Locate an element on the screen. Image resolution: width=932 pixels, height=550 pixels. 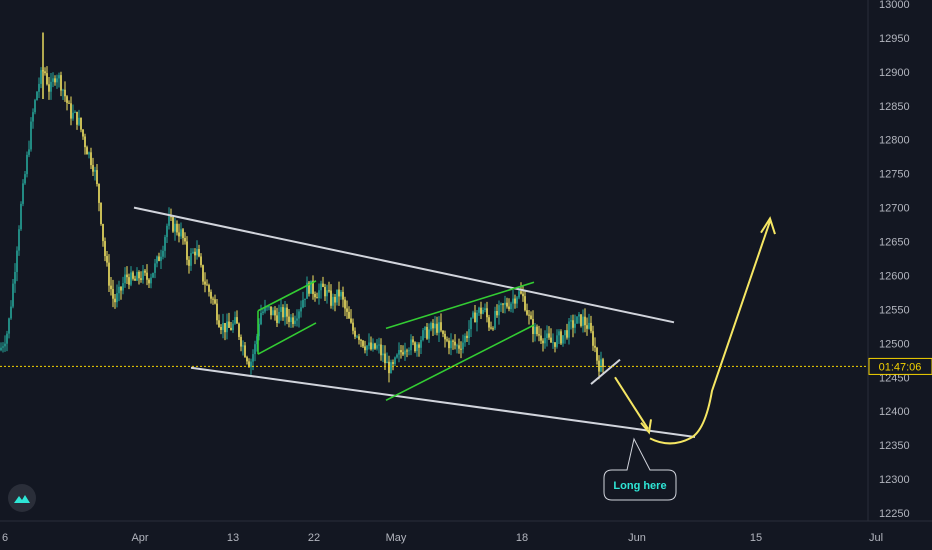
april-channel-upper is located at coordinates (287, 296).